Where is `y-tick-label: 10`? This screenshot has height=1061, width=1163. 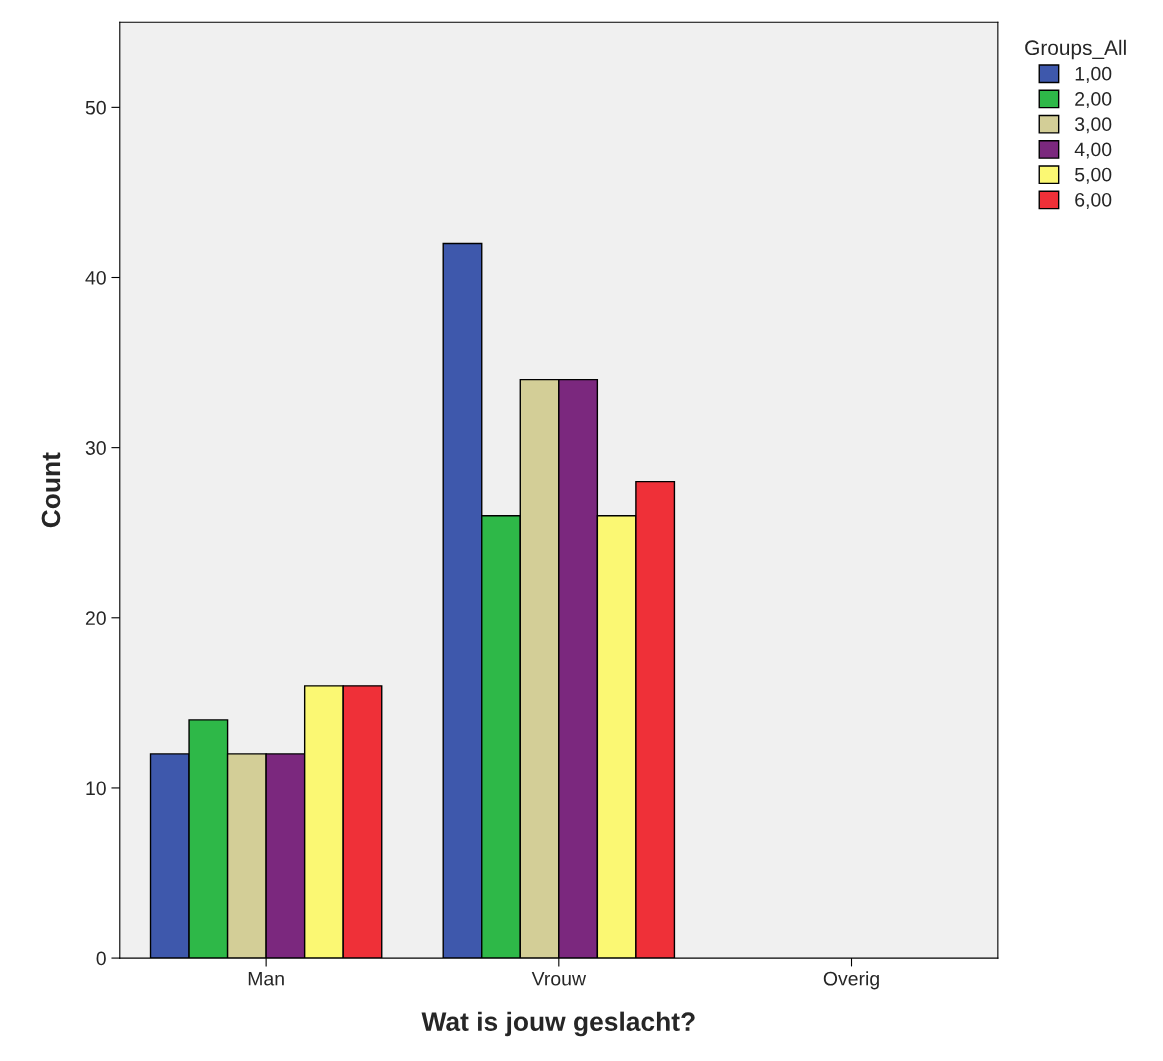 y-tick-label: 10 is located at coordinates (96, 788).